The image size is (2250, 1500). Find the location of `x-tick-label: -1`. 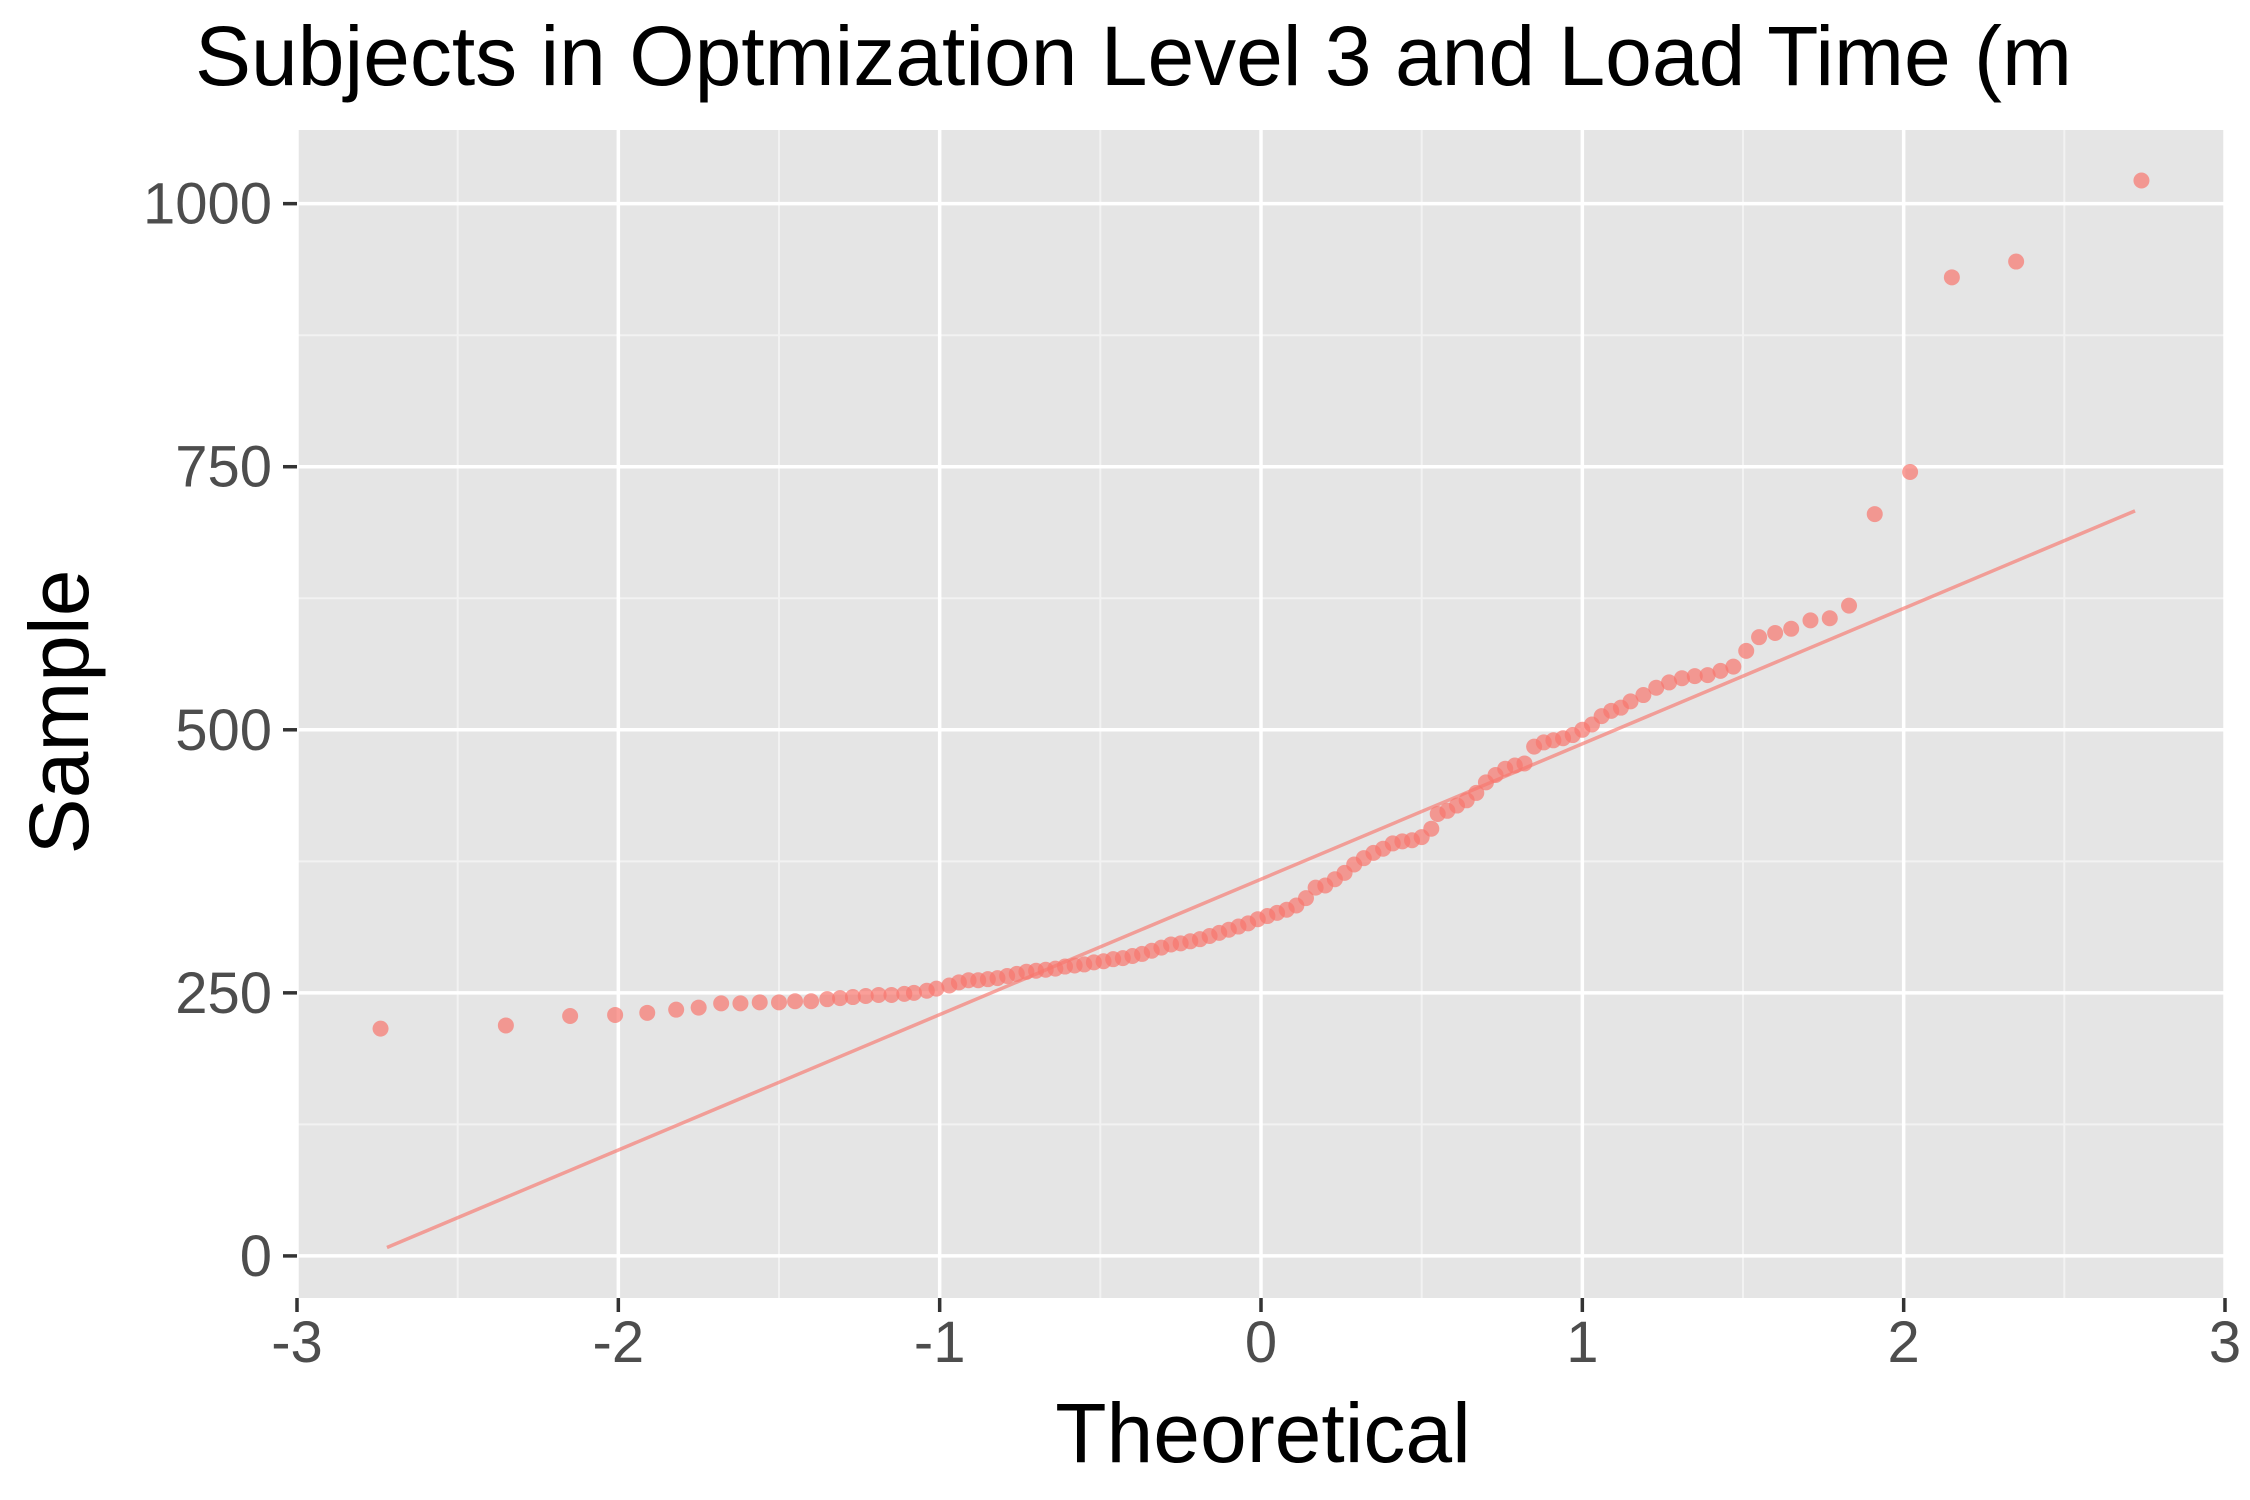

x-tick-label: -1 is located at coordinates (940, 1342).